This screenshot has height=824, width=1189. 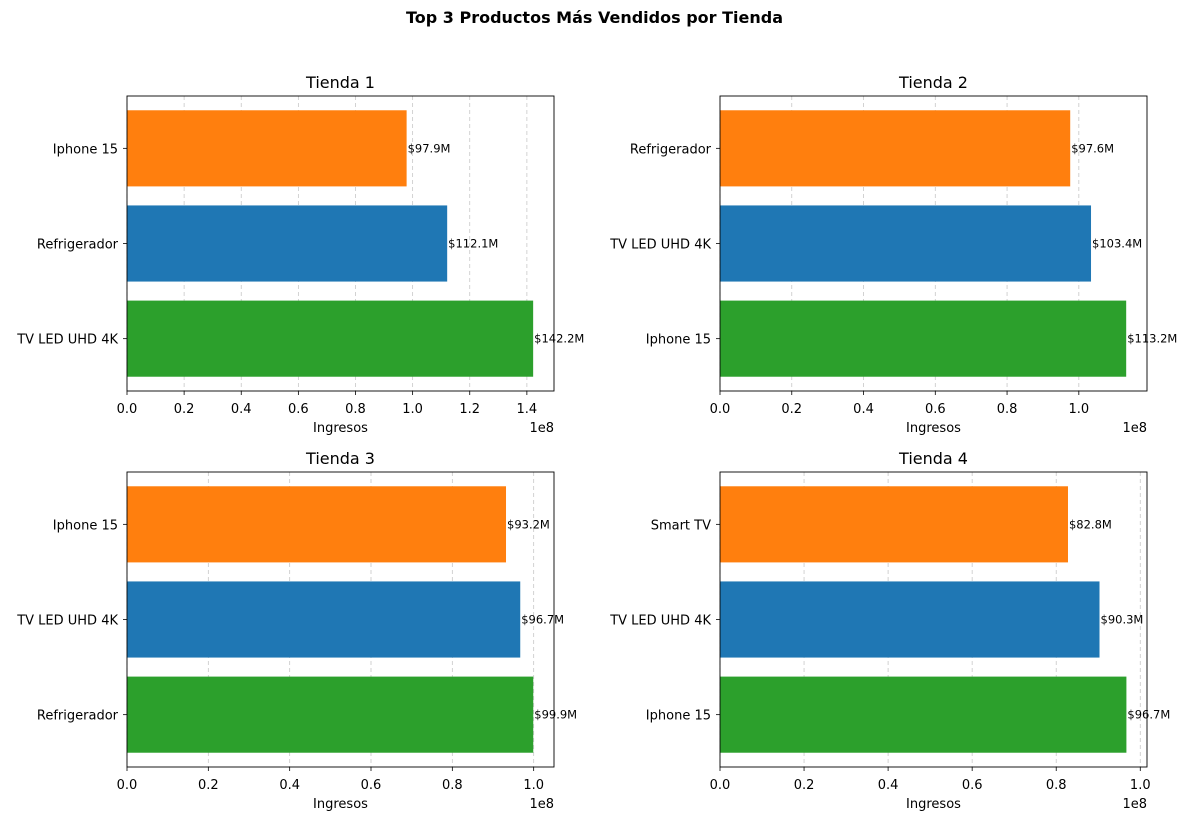 I want to click on bar-value-label: $82.8M, so click(x=1090, y=524).